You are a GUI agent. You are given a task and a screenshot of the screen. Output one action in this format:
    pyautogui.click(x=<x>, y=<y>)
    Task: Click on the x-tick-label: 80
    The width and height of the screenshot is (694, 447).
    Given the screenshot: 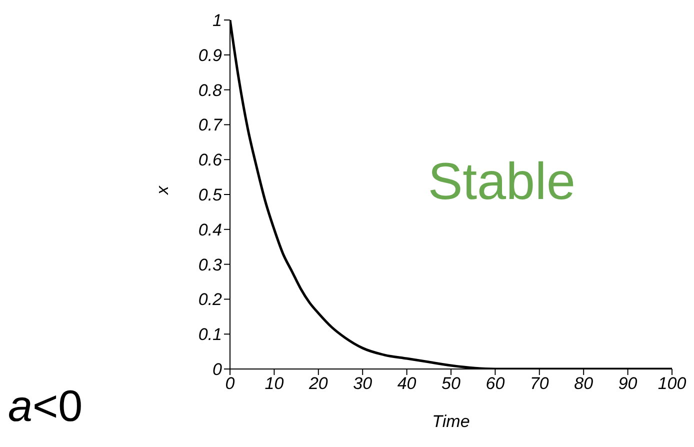 What is the action you would take?
    pyautogui.click(x=584, y=384)
    